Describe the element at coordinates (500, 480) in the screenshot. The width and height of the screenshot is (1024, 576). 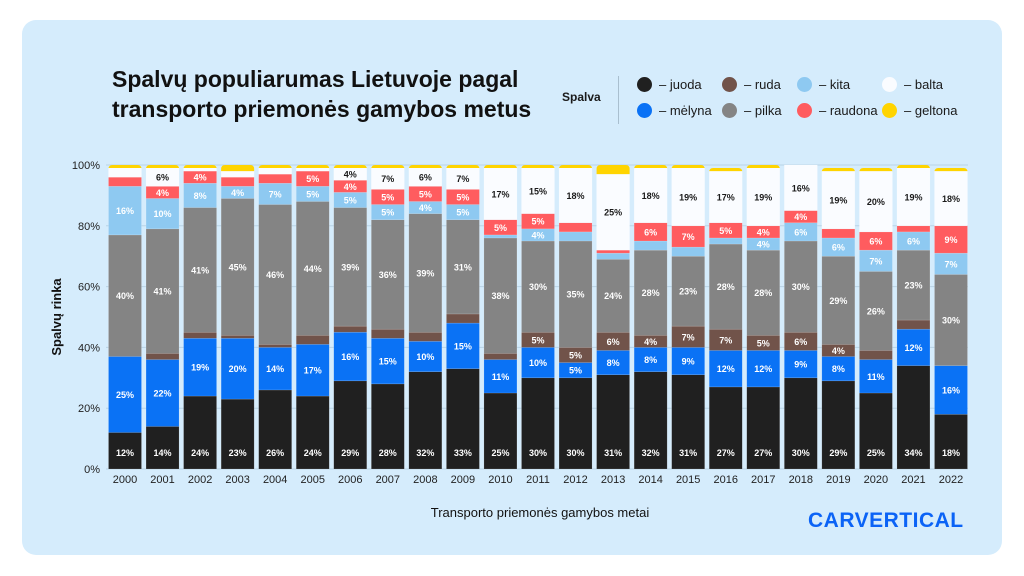
I see `x-tick-label: 2010` at that location.